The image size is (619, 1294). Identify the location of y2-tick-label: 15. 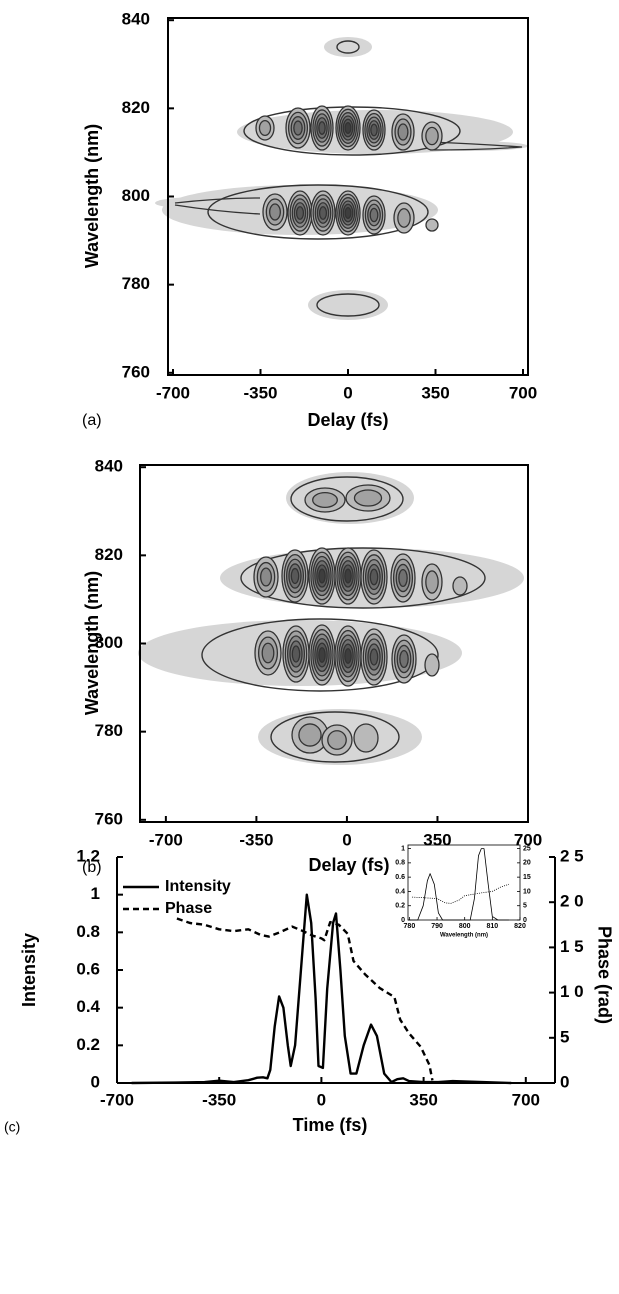
(527, 877).